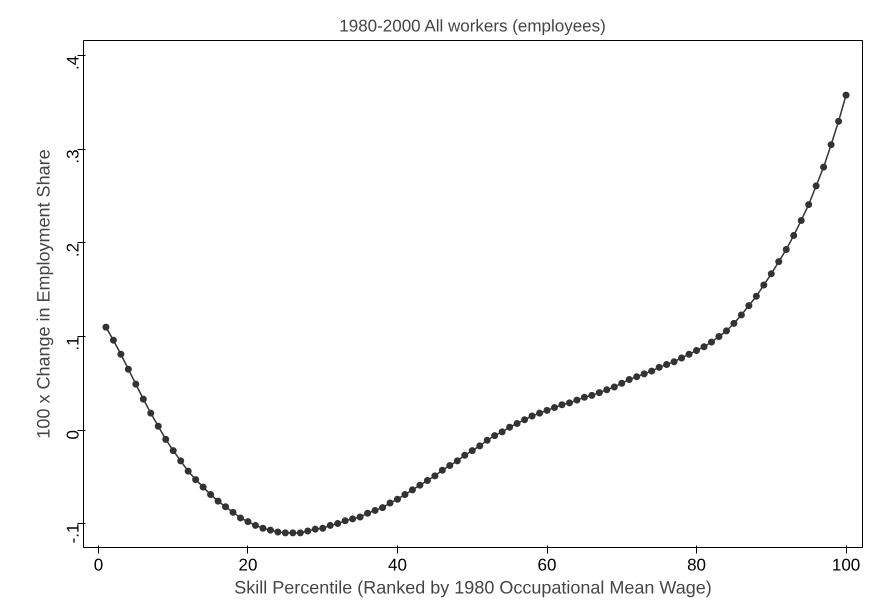 Image resolution: width=869 pixels, height=607 pixels. What do you see at coordinates (73, 534) in the screenshot?
I see `y-tick-label: -.1` at bounding box center [73, 534].